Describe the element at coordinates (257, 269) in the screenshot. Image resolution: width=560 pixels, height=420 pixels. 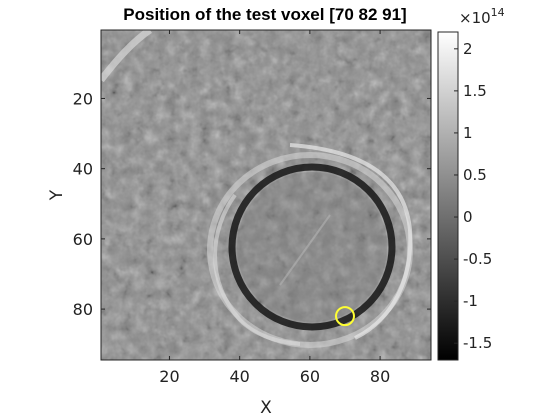
I see `bright-arc-left` at that location.